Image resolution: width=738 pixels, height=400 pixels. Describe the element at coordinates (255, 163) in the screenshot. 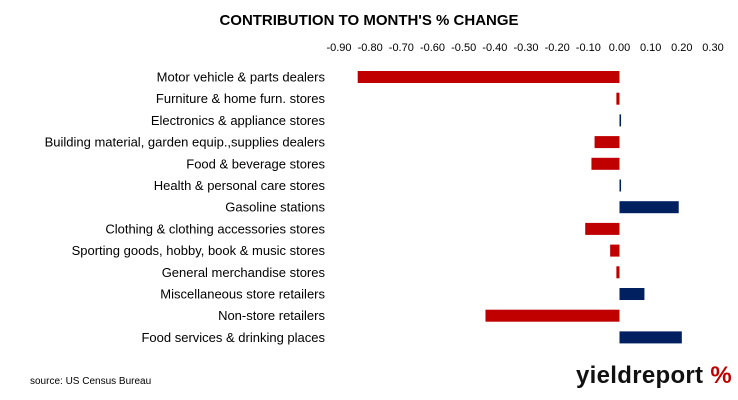

I see `category-label: Food & beverage stores` at that location.